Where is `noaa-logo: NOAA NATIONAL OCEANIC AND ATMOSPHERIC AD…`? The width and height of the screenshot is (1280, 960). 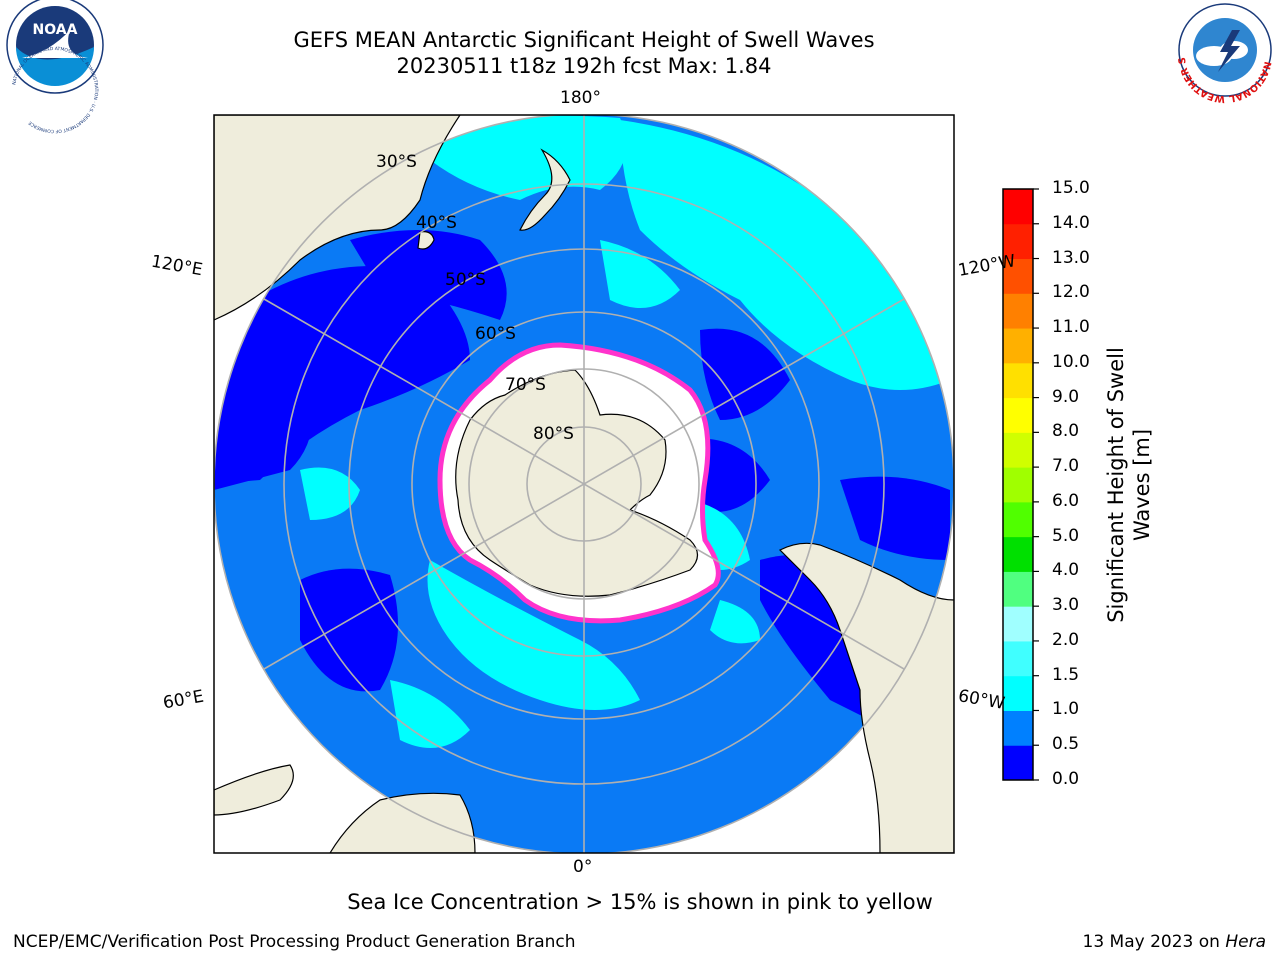 noaa-logo: NOAA NATIONAL OCEANIC AND ATMOSPHERIC AD… is located at coordinates (55, 67).